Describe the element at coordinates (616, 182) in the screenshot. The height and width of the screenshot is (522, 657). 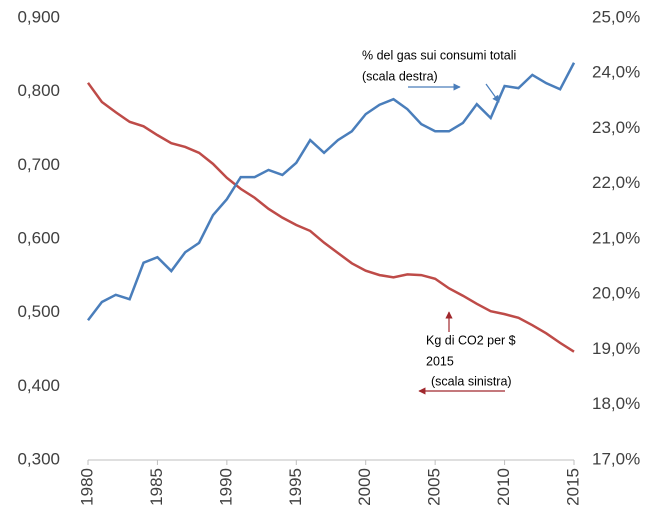
I see `y2-tick-label: 22,0%` at that location.